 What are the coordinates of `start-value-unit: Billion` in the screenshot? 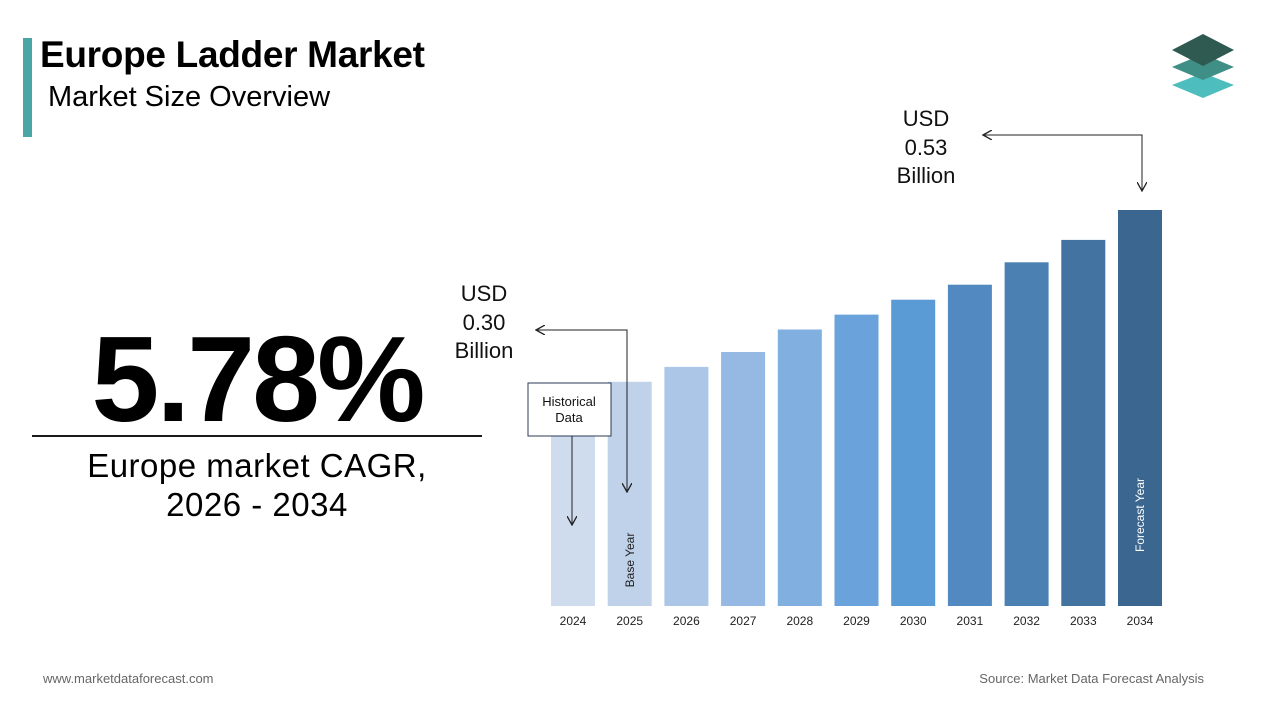 It's located at (484, 350).